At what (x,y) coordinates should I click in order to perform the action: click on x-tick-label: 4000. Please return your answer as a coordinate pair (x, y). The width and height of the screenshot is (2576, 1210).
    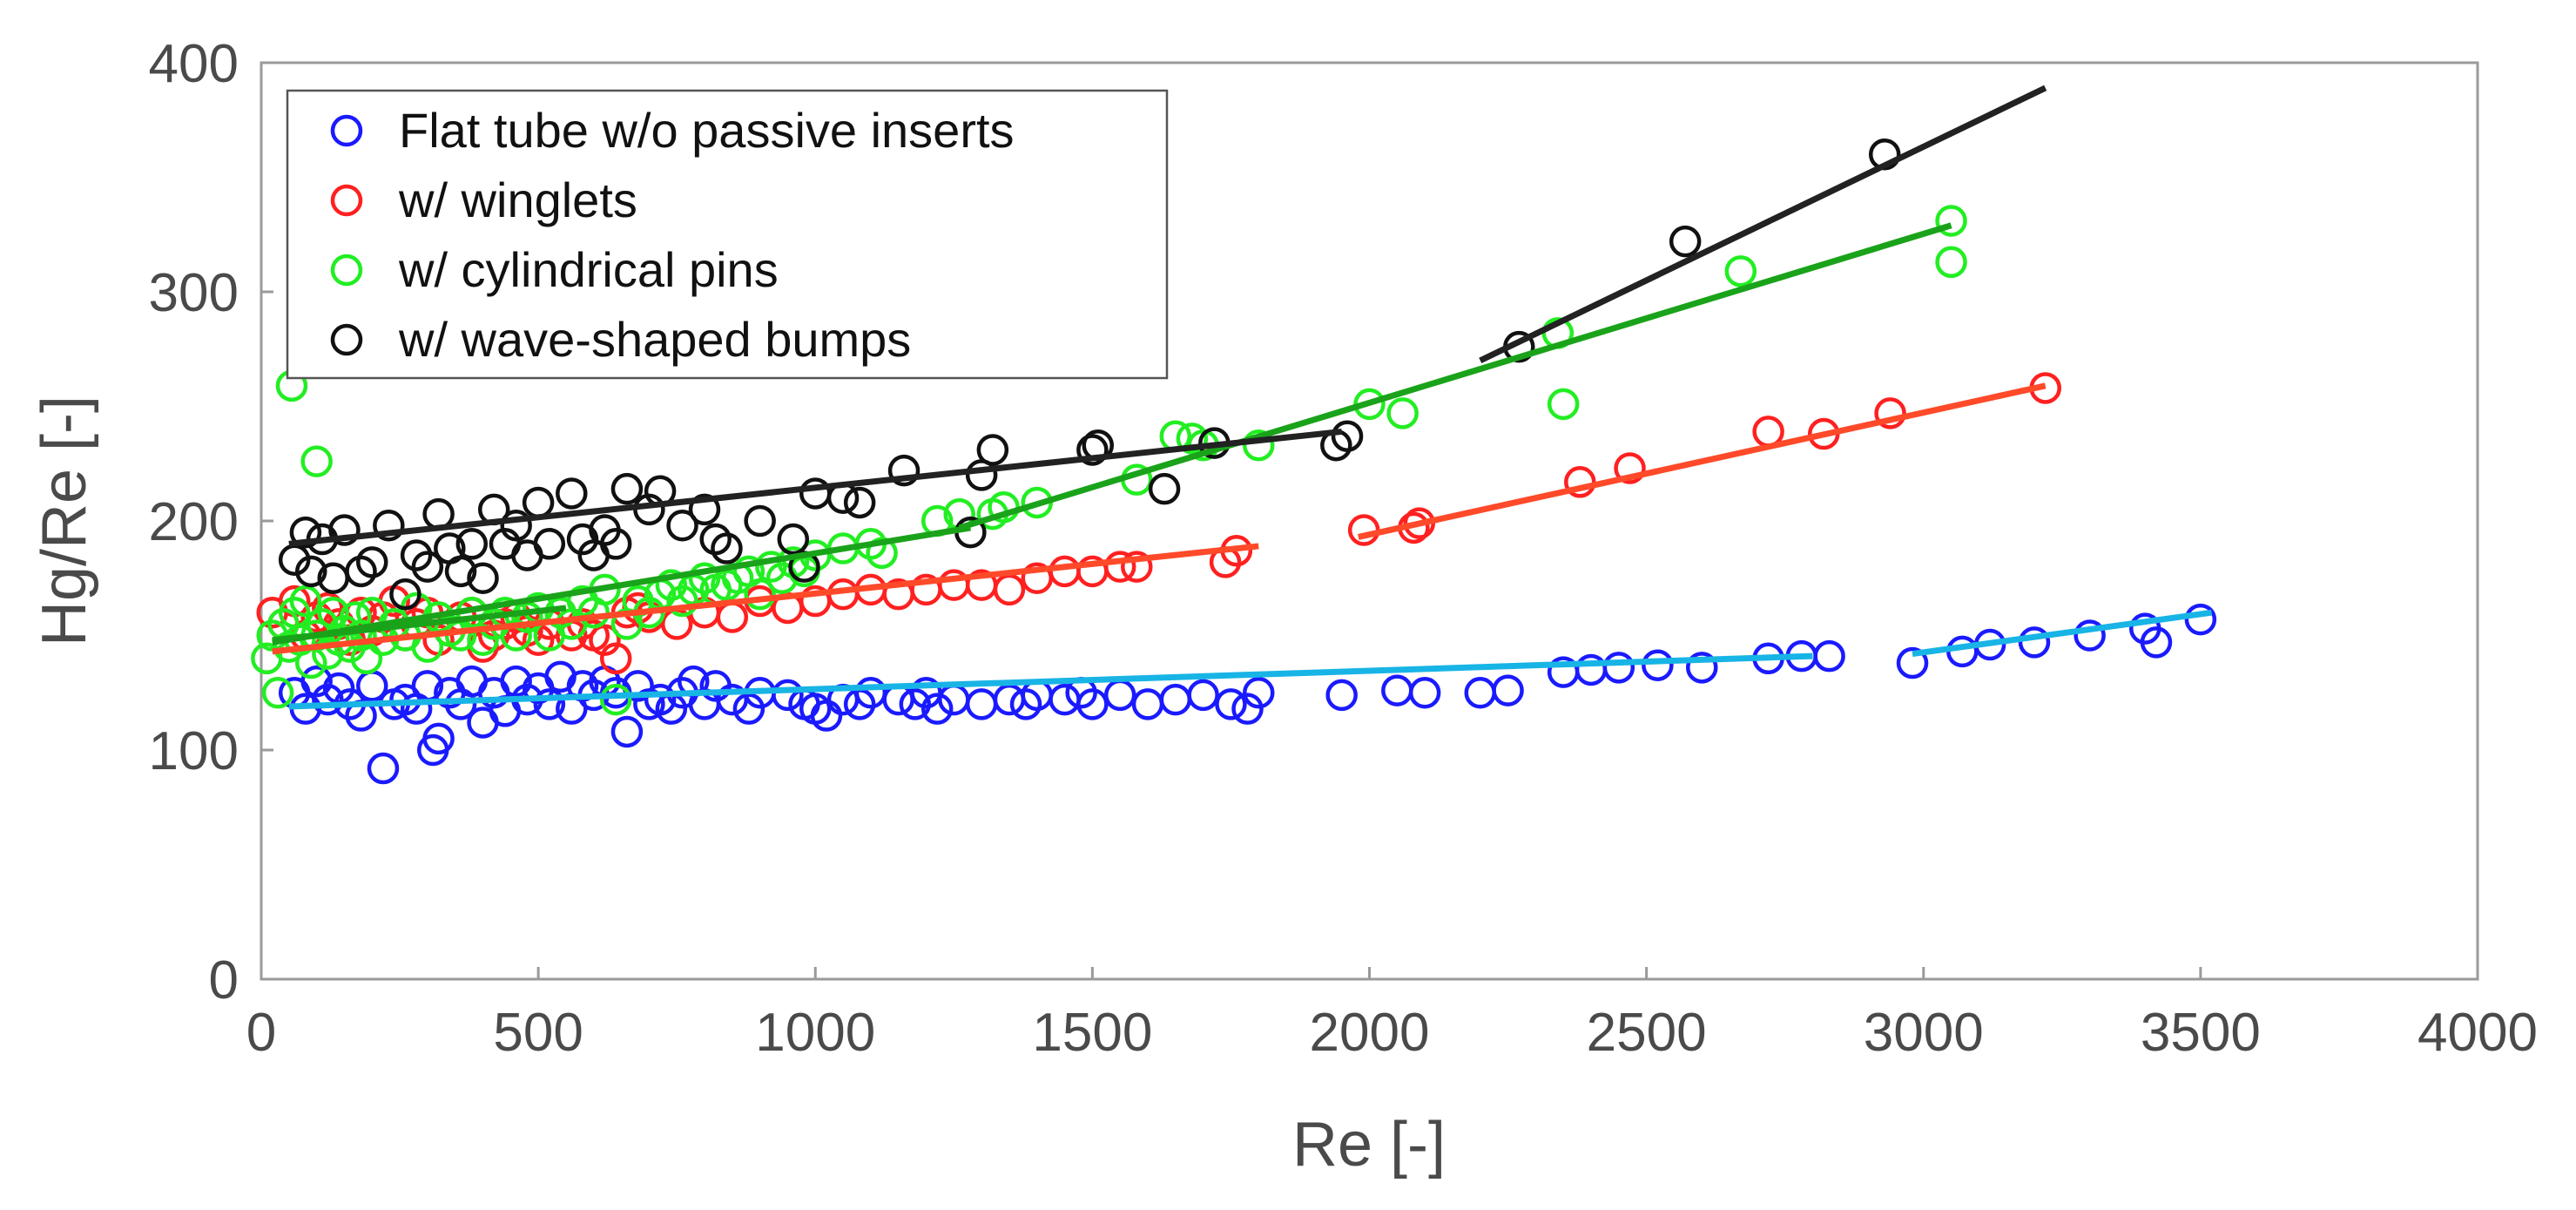
    Looking at the image, I should click on (2478, 1033).